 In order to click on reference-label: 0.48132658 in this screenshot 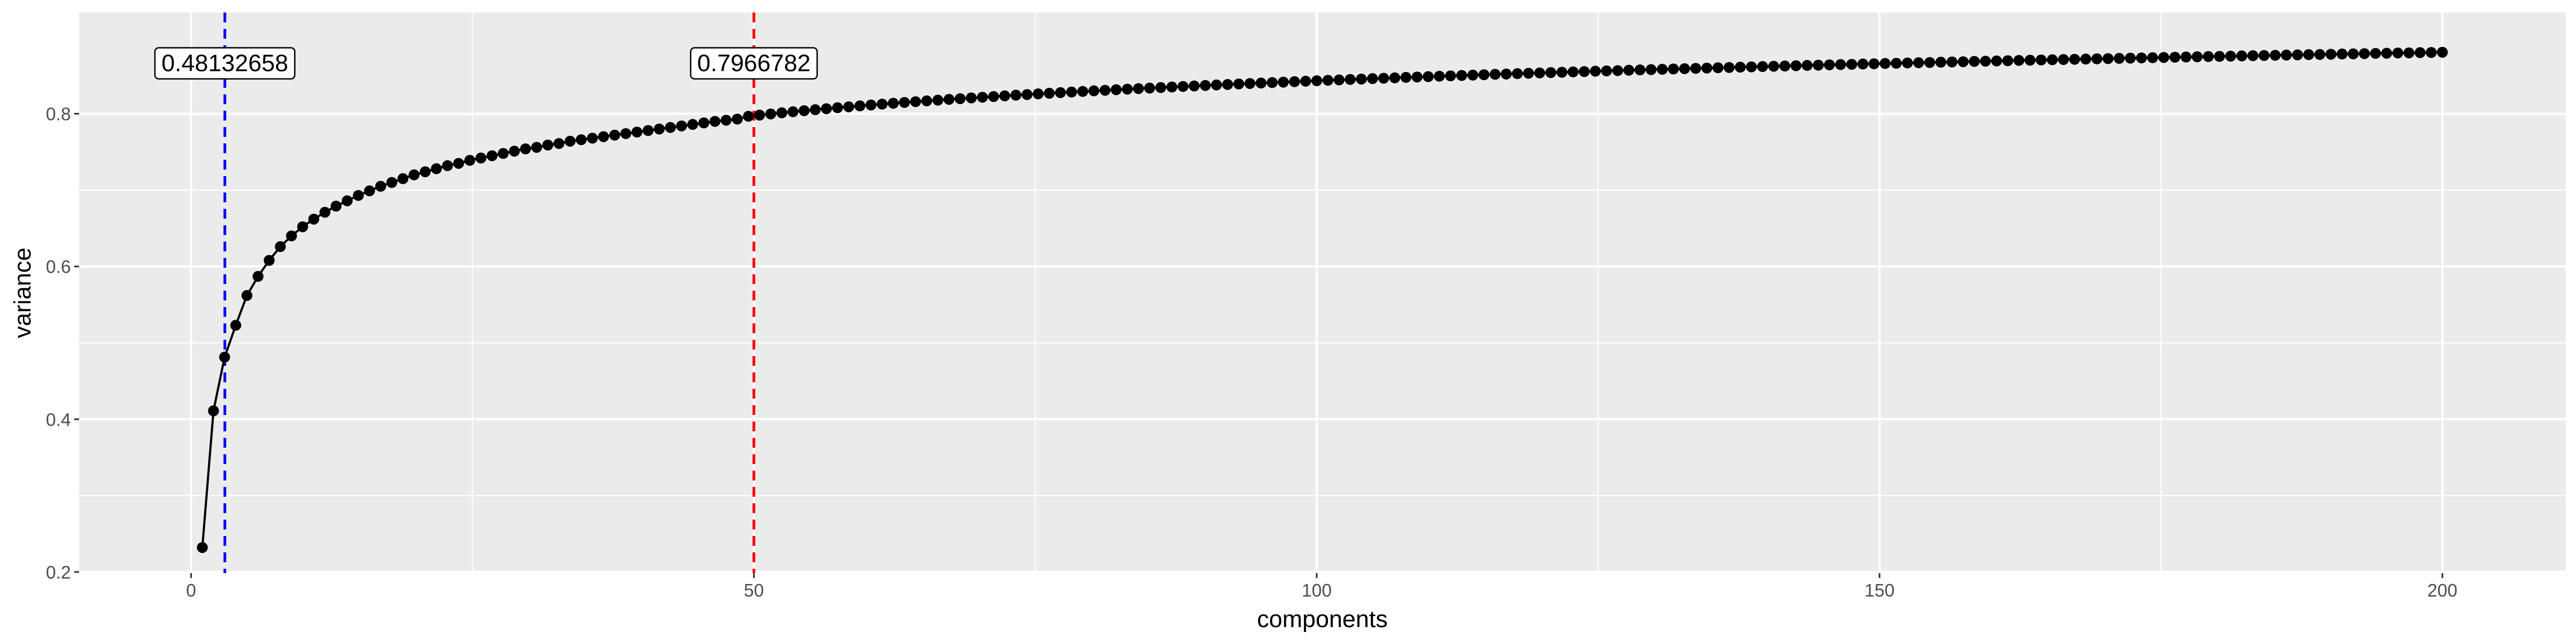, I will do `click(225, 63)`.